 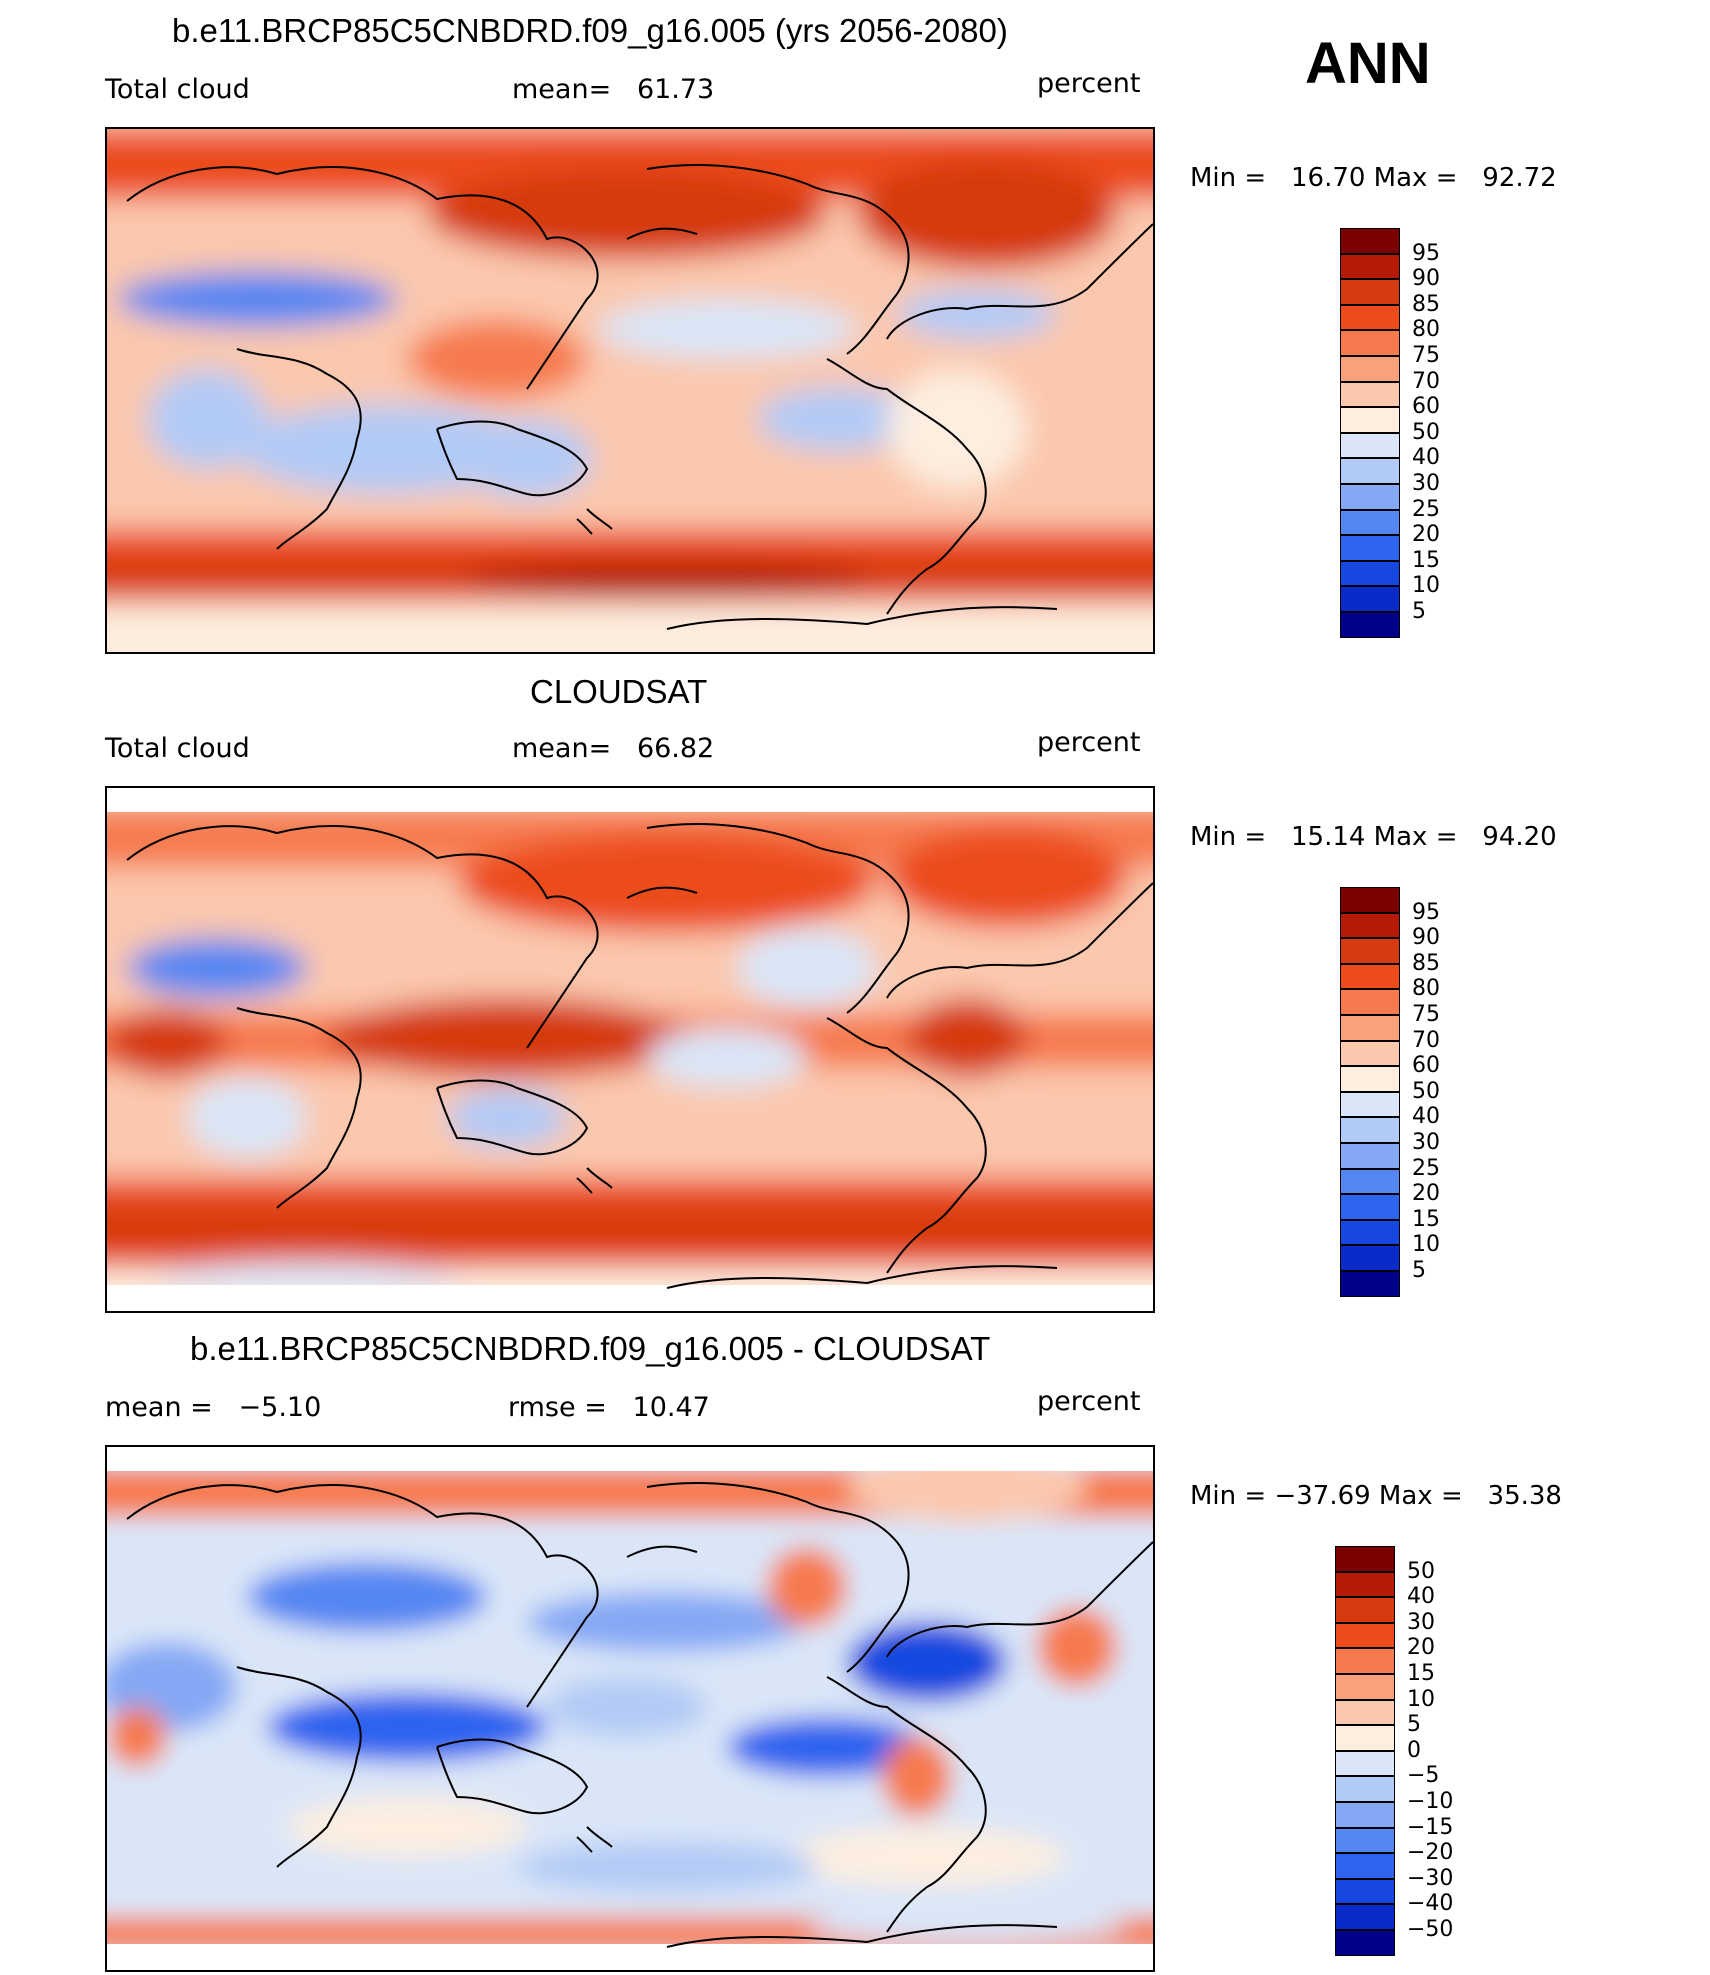 I want to click on colorbar-tick-label: −20, so click(x=1430, y=1853).